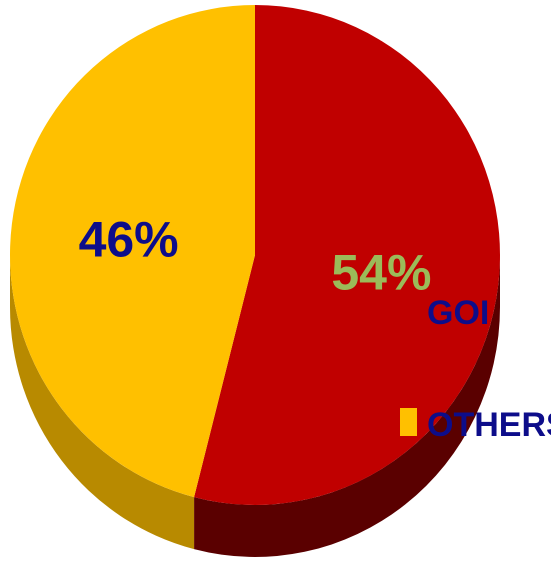 The width and height of the screenshot is (551, 563). I want to click on pct-label-others: 46%, so click(129, 240).